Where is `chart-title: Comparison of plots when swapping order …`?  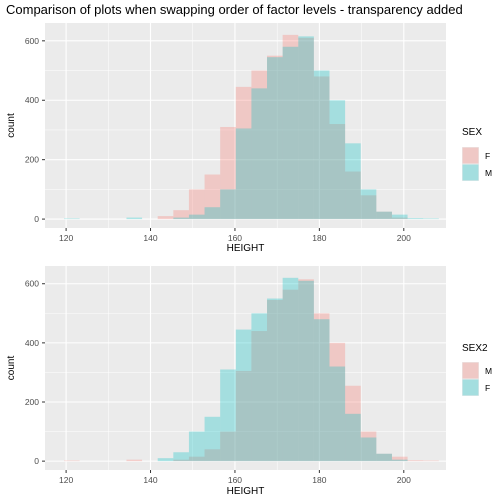
chart-title: Comparison of plots when swapping order … is located at coordinates (234, 9).